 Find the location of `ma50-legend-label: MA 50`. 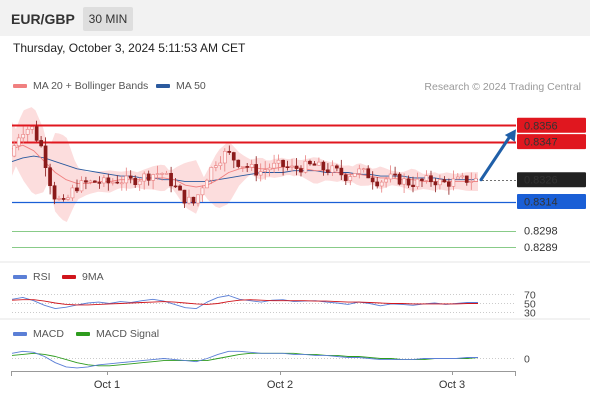

ma50-legend-label: MA 50 is located at coordinates (191, 86).